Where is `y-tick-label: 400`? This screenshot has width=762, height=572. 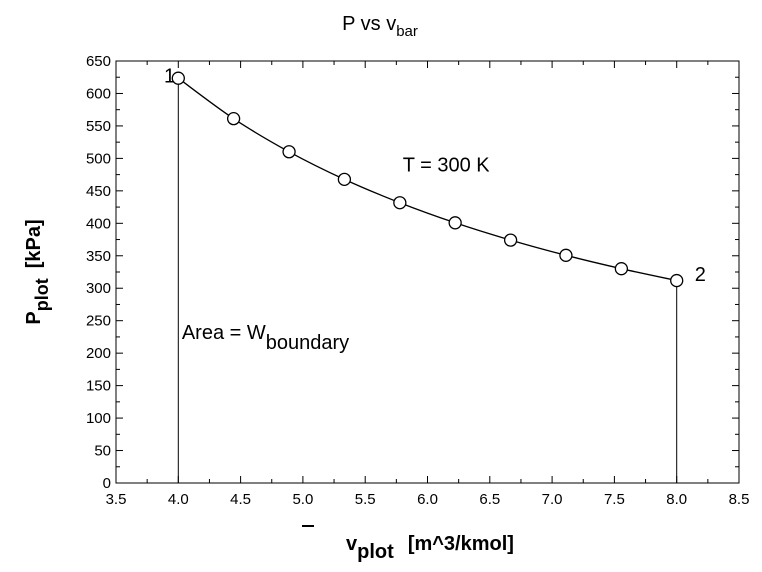
y-tick-label: 400 is located at coordinates (98, 223).